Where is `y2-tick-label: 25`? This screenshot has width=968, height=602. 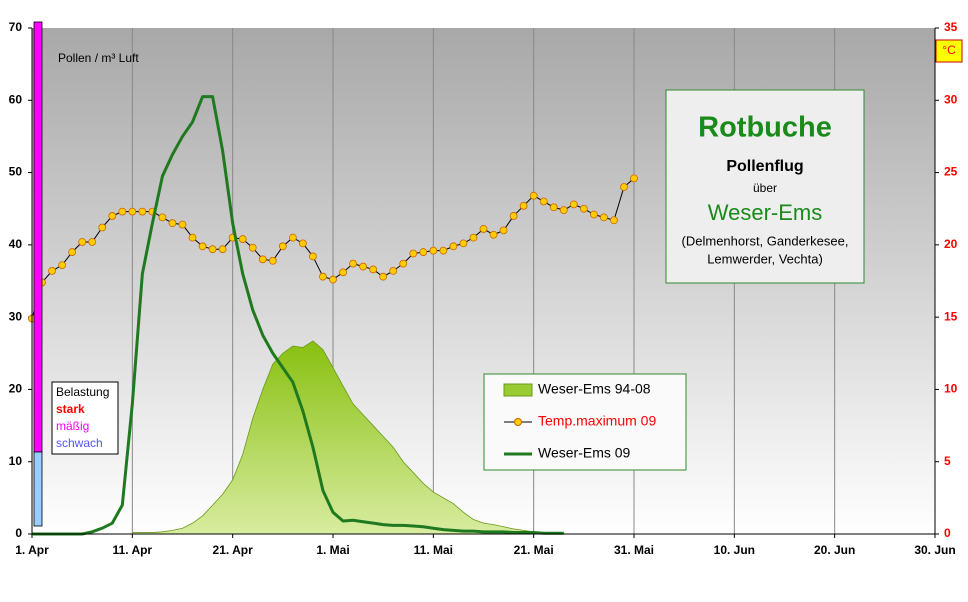
y2-tick-label: 25 is located at coordinates (951, 172).